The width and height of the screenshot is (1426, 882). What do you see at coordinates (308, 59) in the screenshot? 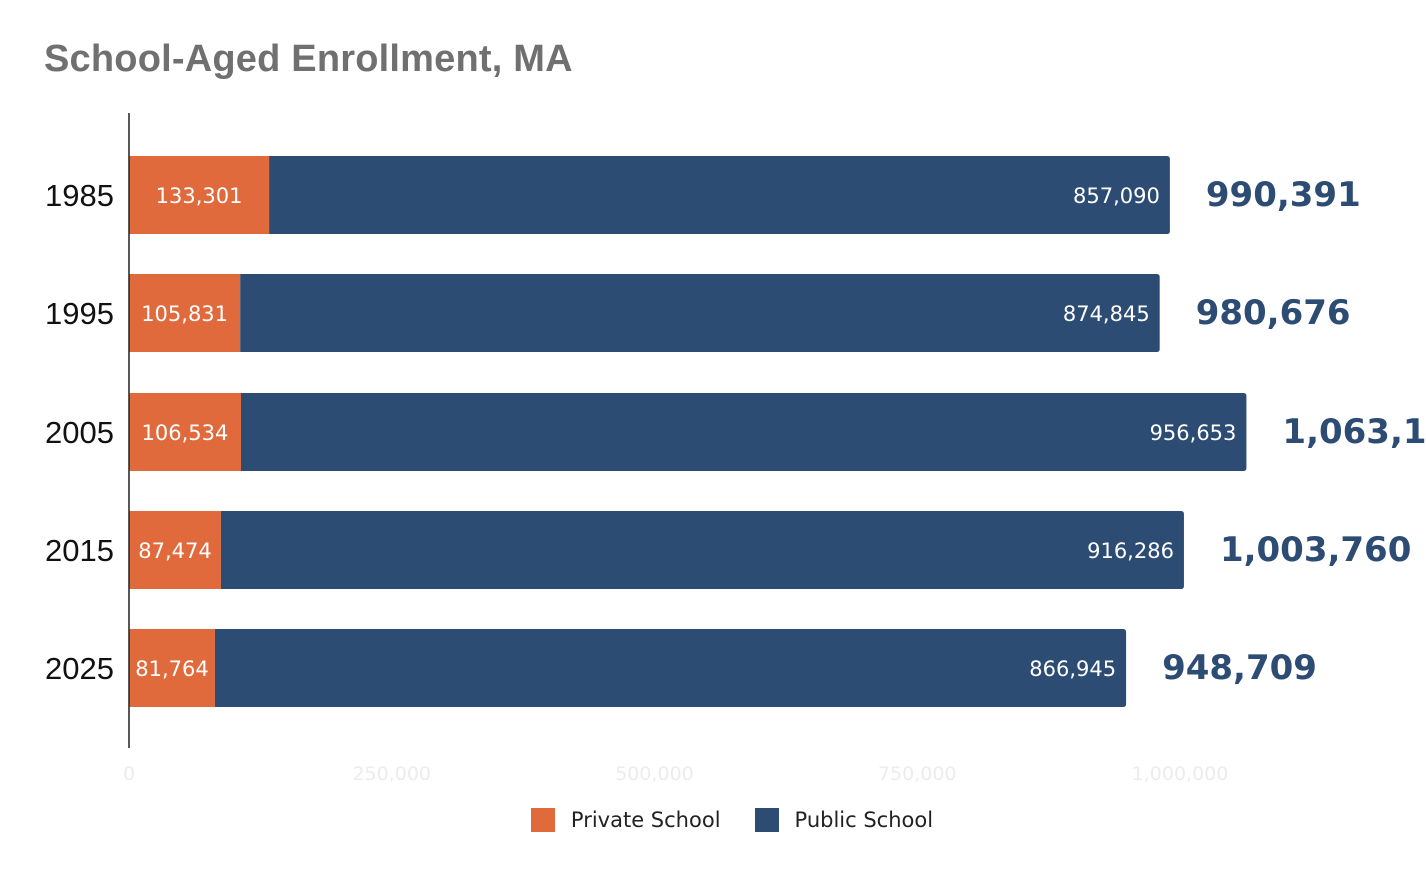
I see `chart-title: School-Aged Enrollment, MA` at bounding box center [308, 59].